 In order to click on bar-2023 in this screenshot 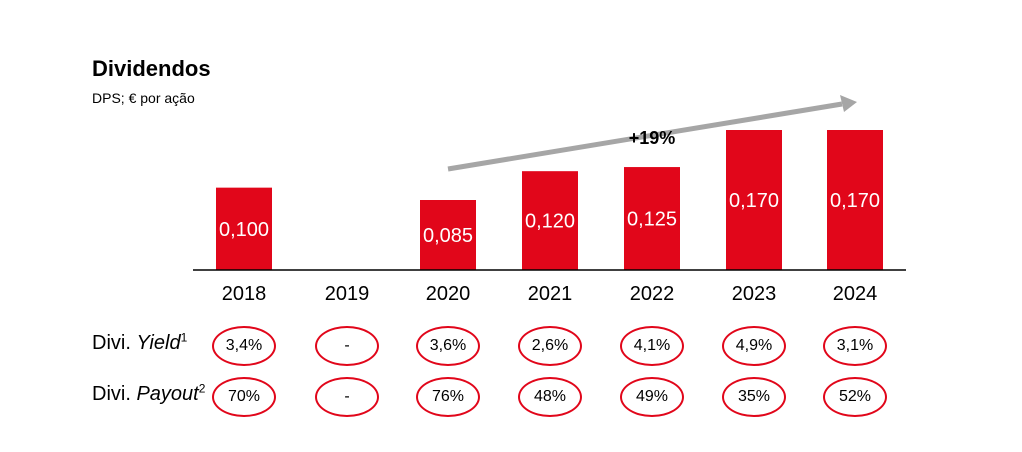, I will do `click(754, 200)`.